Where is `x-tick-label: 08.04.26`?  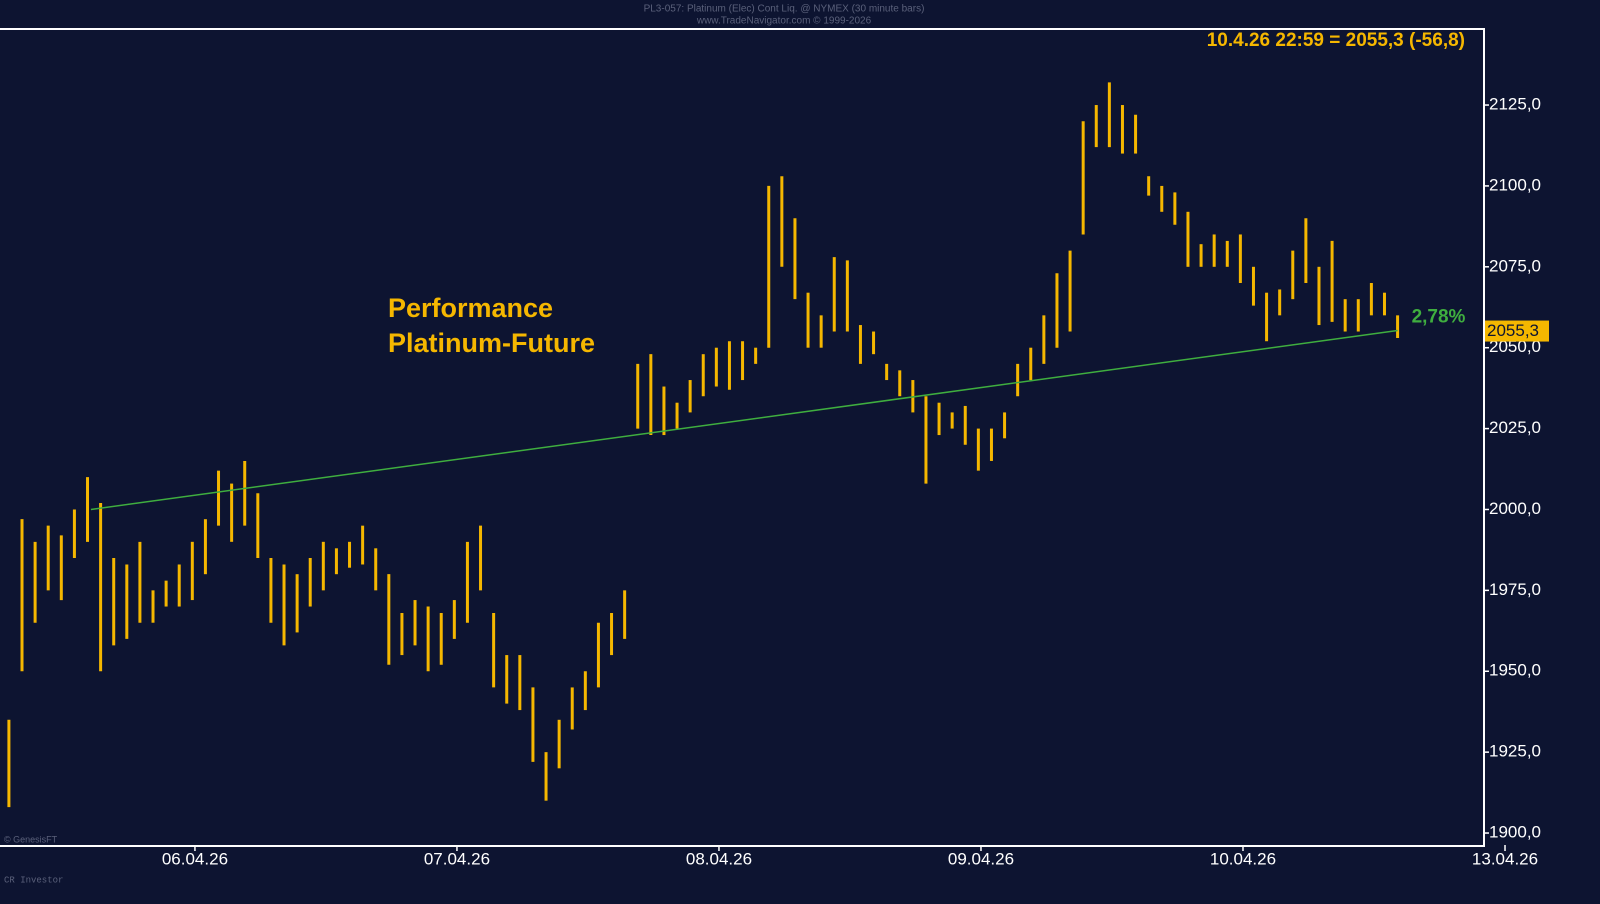 x-tick-label: 08.04.26 is located at coordinates (719, 858).